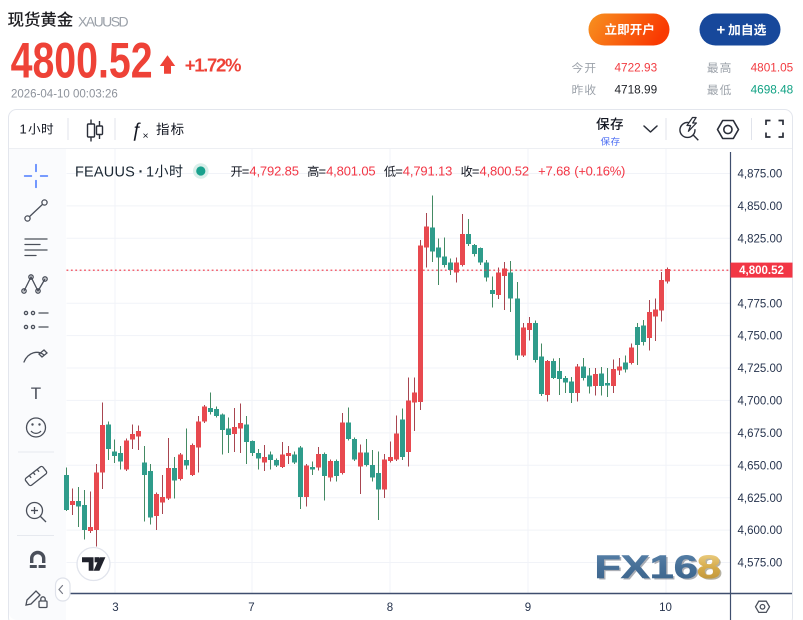  What do you see at coordinates (760, 337) in the screenshot?
I see `svg-text: 4,750.00` at bounding box center [760, 337].